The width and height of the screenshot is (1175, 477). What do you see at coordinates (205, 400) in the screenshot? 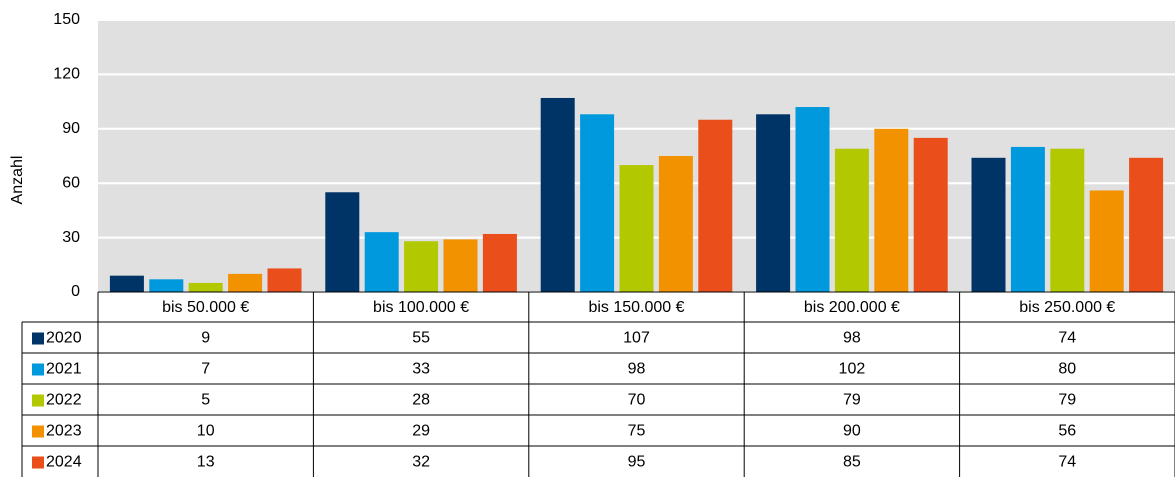
I see `table-value: 5` at bounding box center [205, 400].